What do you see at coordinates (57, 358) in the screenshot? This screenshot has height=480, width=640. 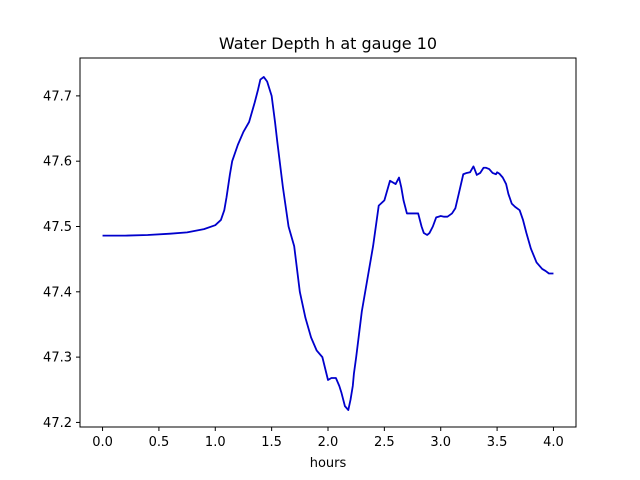 I see `y-tick-label: 47.3` at bounding box center [57, 358].